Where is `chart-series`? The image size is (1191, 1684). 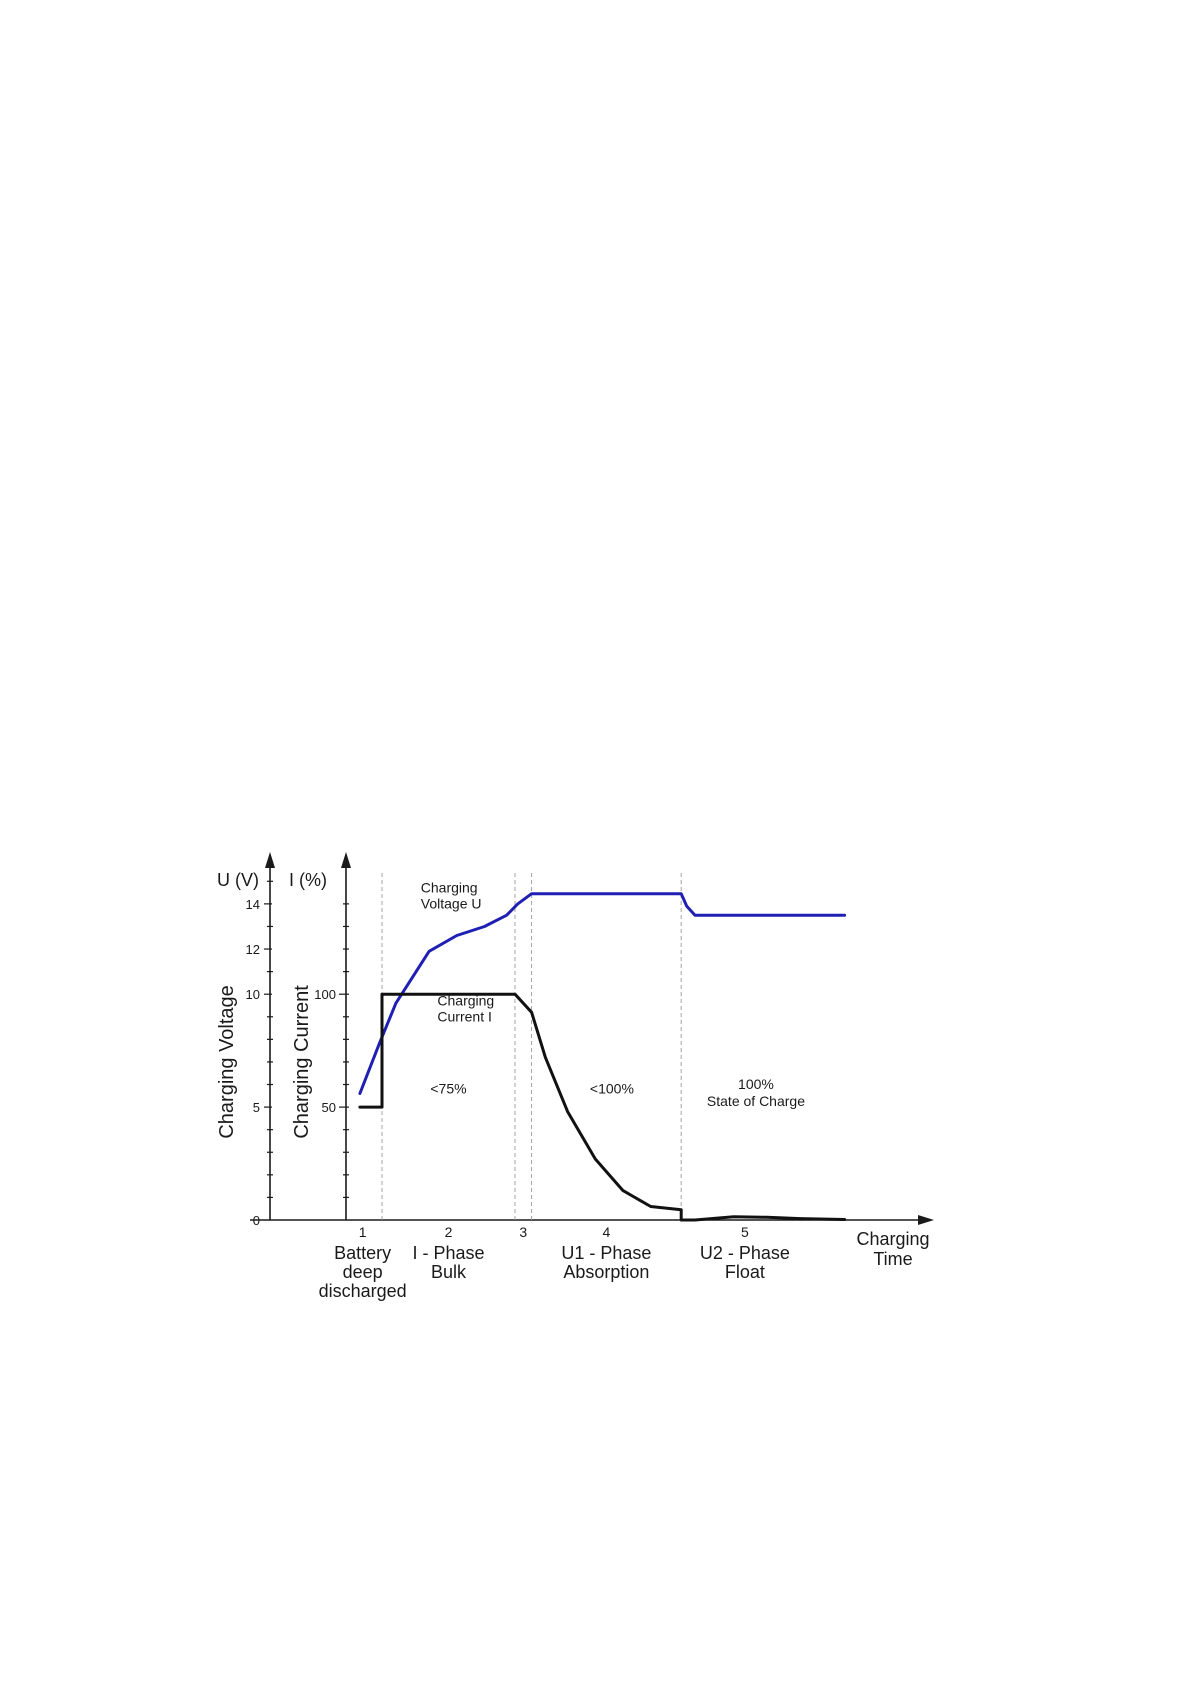
chart-series is located at coordinates (602, 1057).